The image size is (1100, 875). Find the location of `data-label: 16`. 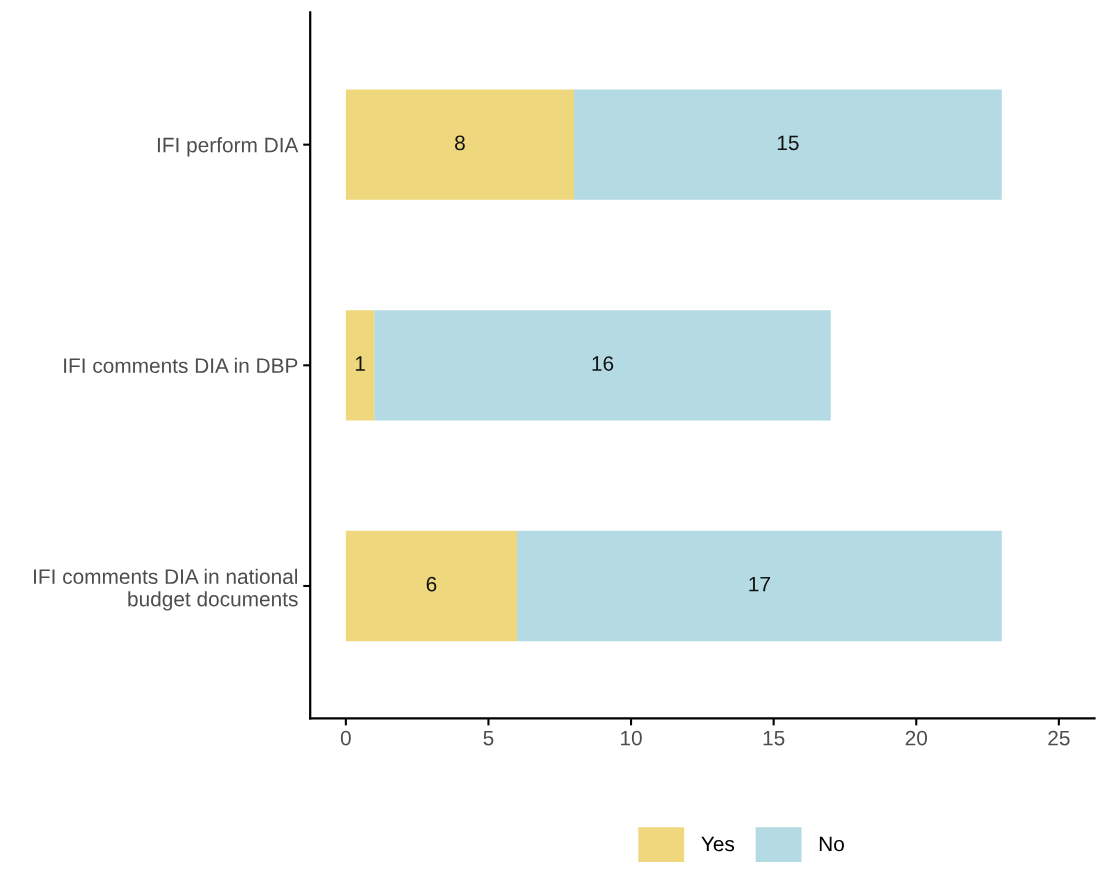

data-label: 16 is located at coordinates (603, 363).